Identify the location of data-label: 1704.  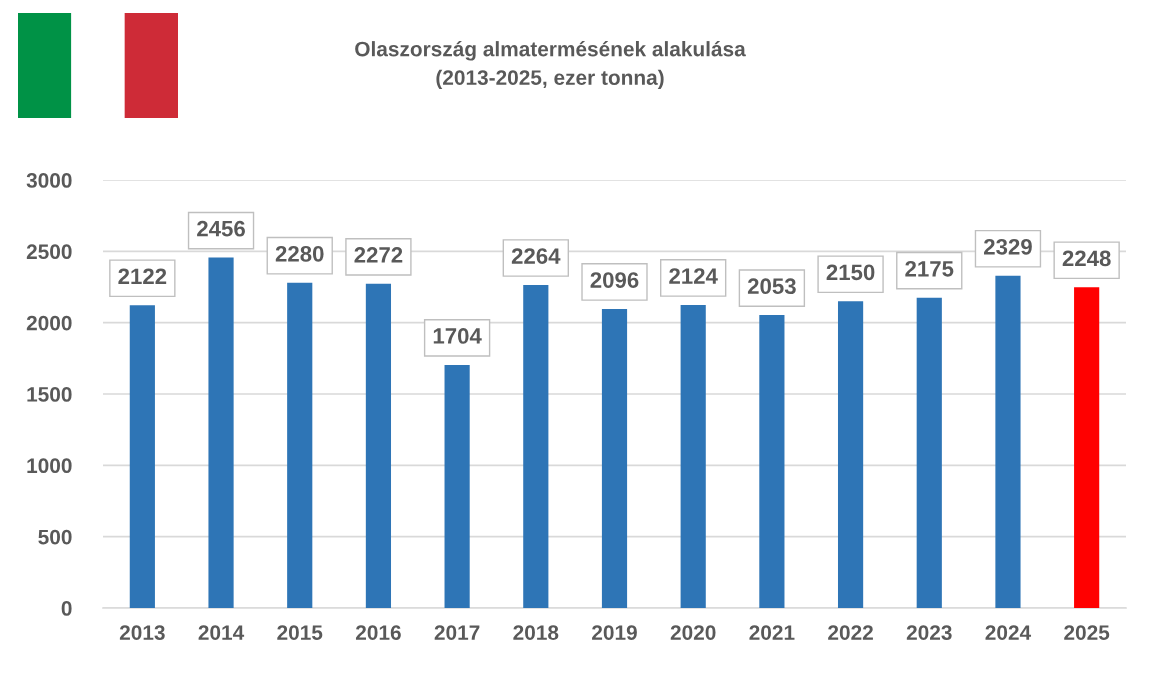
(457, 336).